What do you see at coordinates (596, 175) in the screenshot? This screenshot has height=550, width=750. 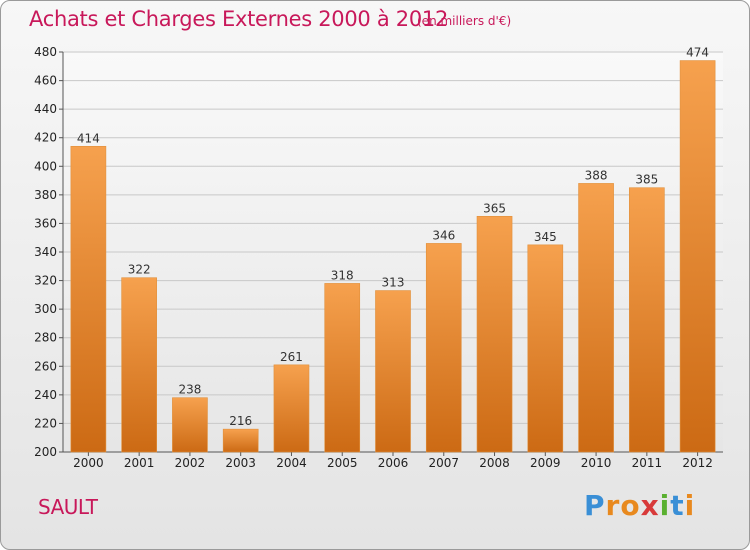 I see `value-label-2010: 388` at bounding box center [596, 175].